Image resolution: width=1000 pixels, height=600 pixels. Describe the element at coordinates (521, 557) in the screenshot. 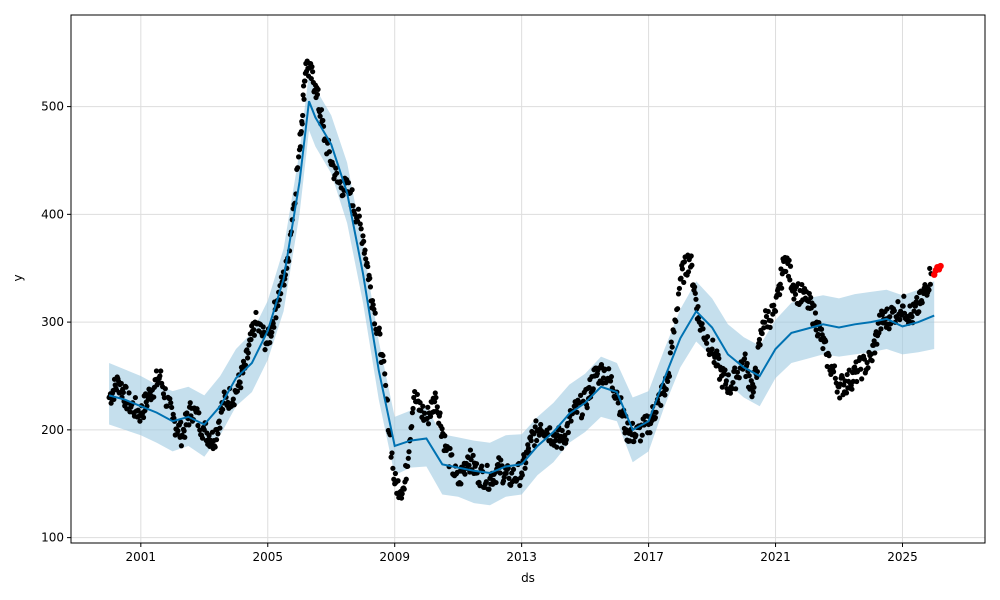

I see `x-tick-label: 2013` at that location.